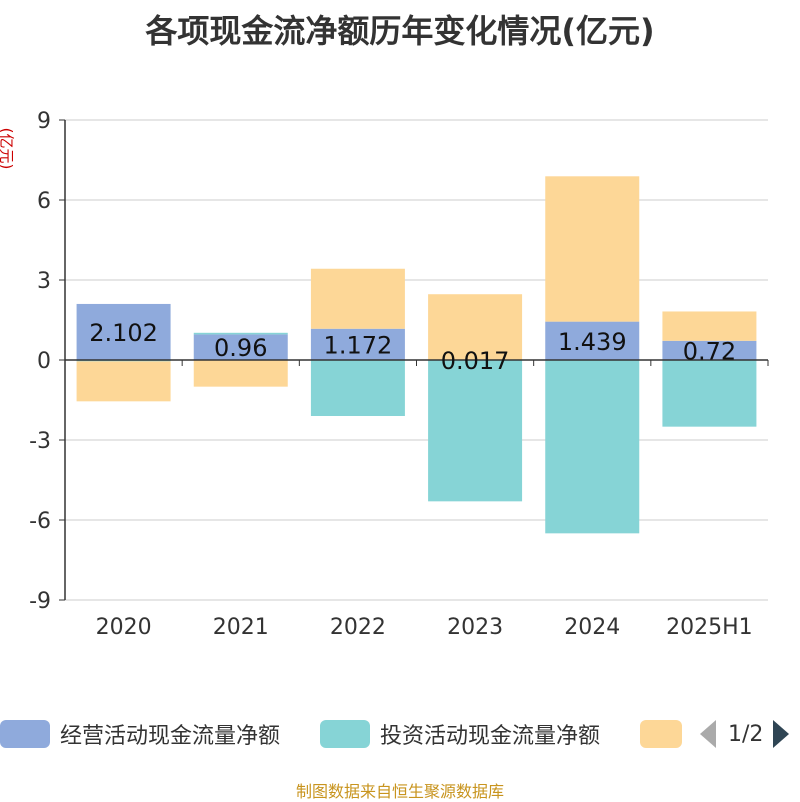 This screenshot has width=800, height=802. Describe the element at coordinates (475, 361) in the screenshot. I see `data-label: 0.017` at that location.